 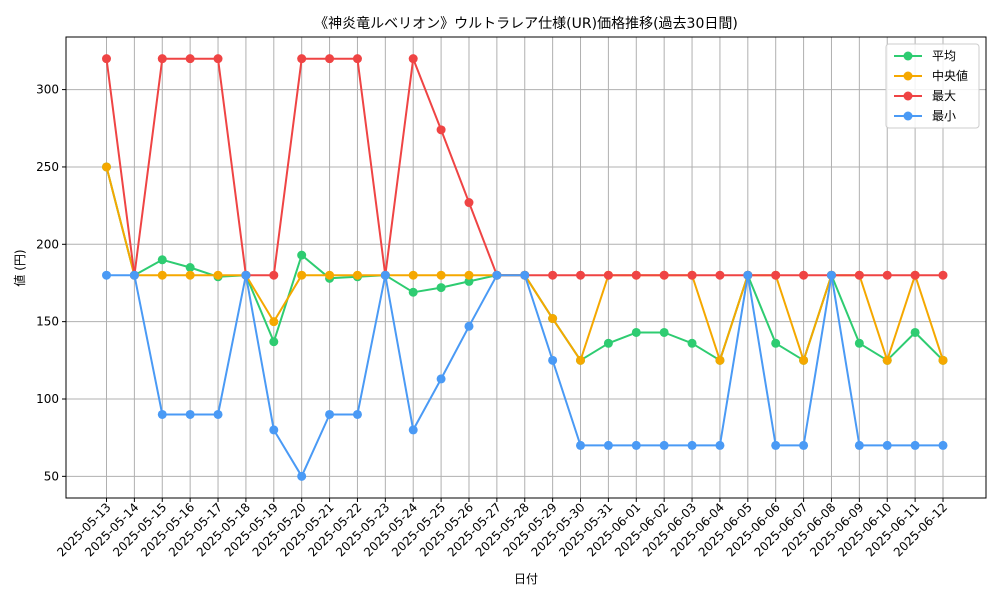 What do you see at coordinates (526, 23) in the screenshot?
I see `chart-title: 《神炎竜ルベリオン》ウルトラレア仕様(UR)価格推移(過去30日間)` at bounding box center [526, 23].